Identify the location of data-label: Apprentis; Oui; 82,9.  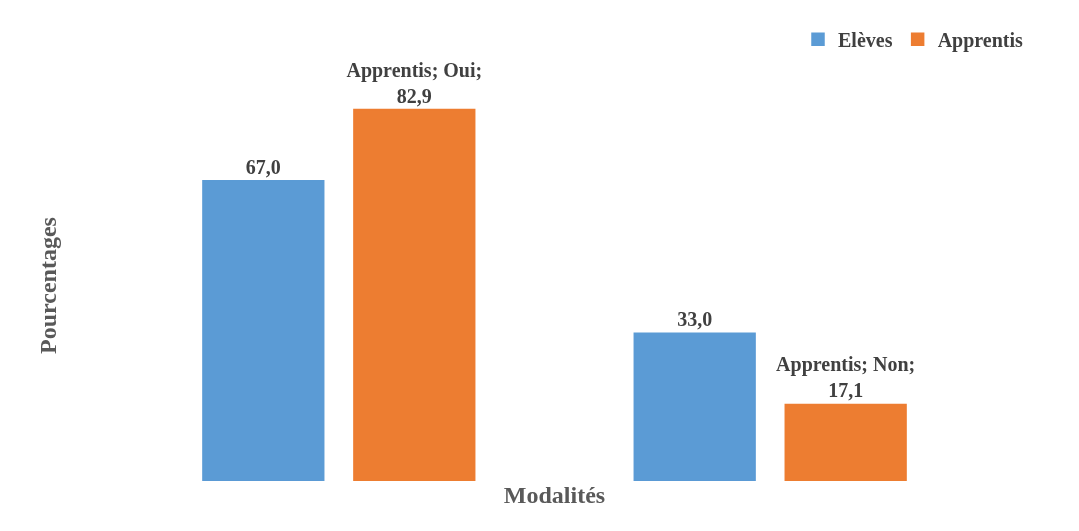
(414, 82).